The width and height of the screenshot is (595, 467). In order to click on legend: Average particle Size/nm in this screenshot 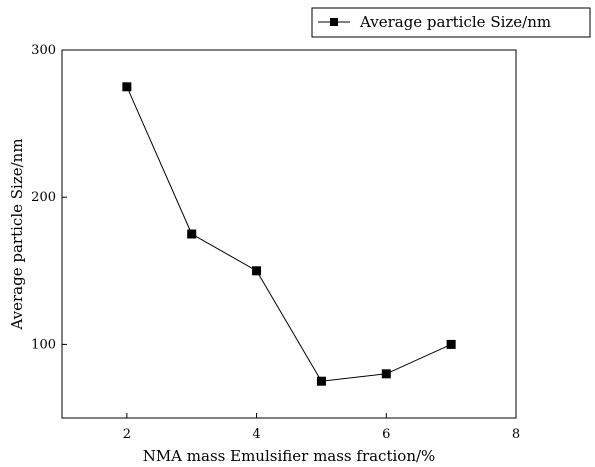, I will do `click(451, 22)`.